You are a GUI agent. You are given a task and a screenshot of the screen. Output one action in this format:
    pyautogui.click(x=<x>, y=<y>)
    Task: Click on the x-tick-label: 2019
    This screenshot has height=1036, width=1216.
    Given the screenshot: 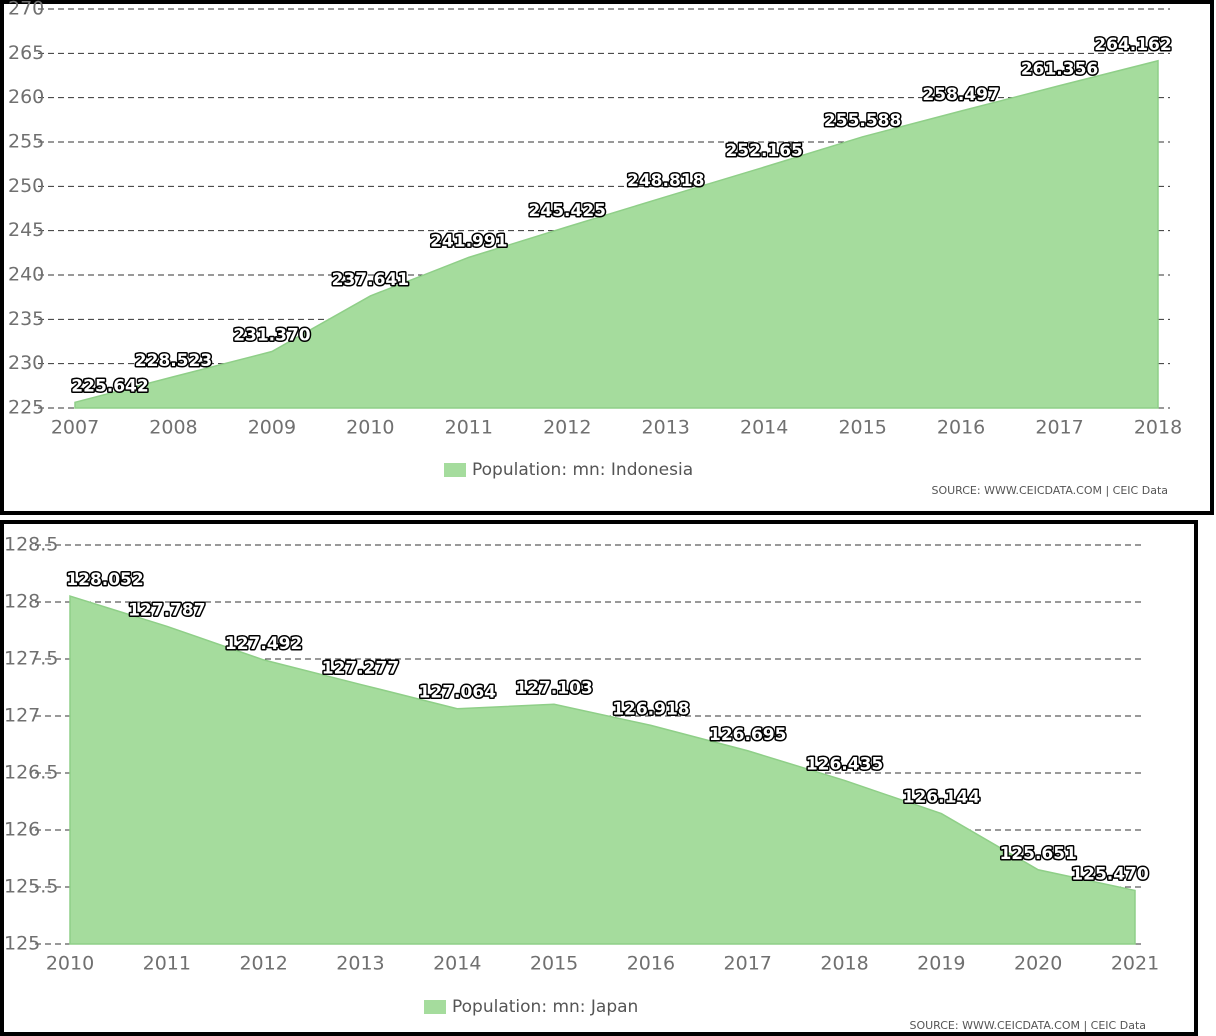 What is the action you would take?
    pyautogui.click(x=941, y=964)
    